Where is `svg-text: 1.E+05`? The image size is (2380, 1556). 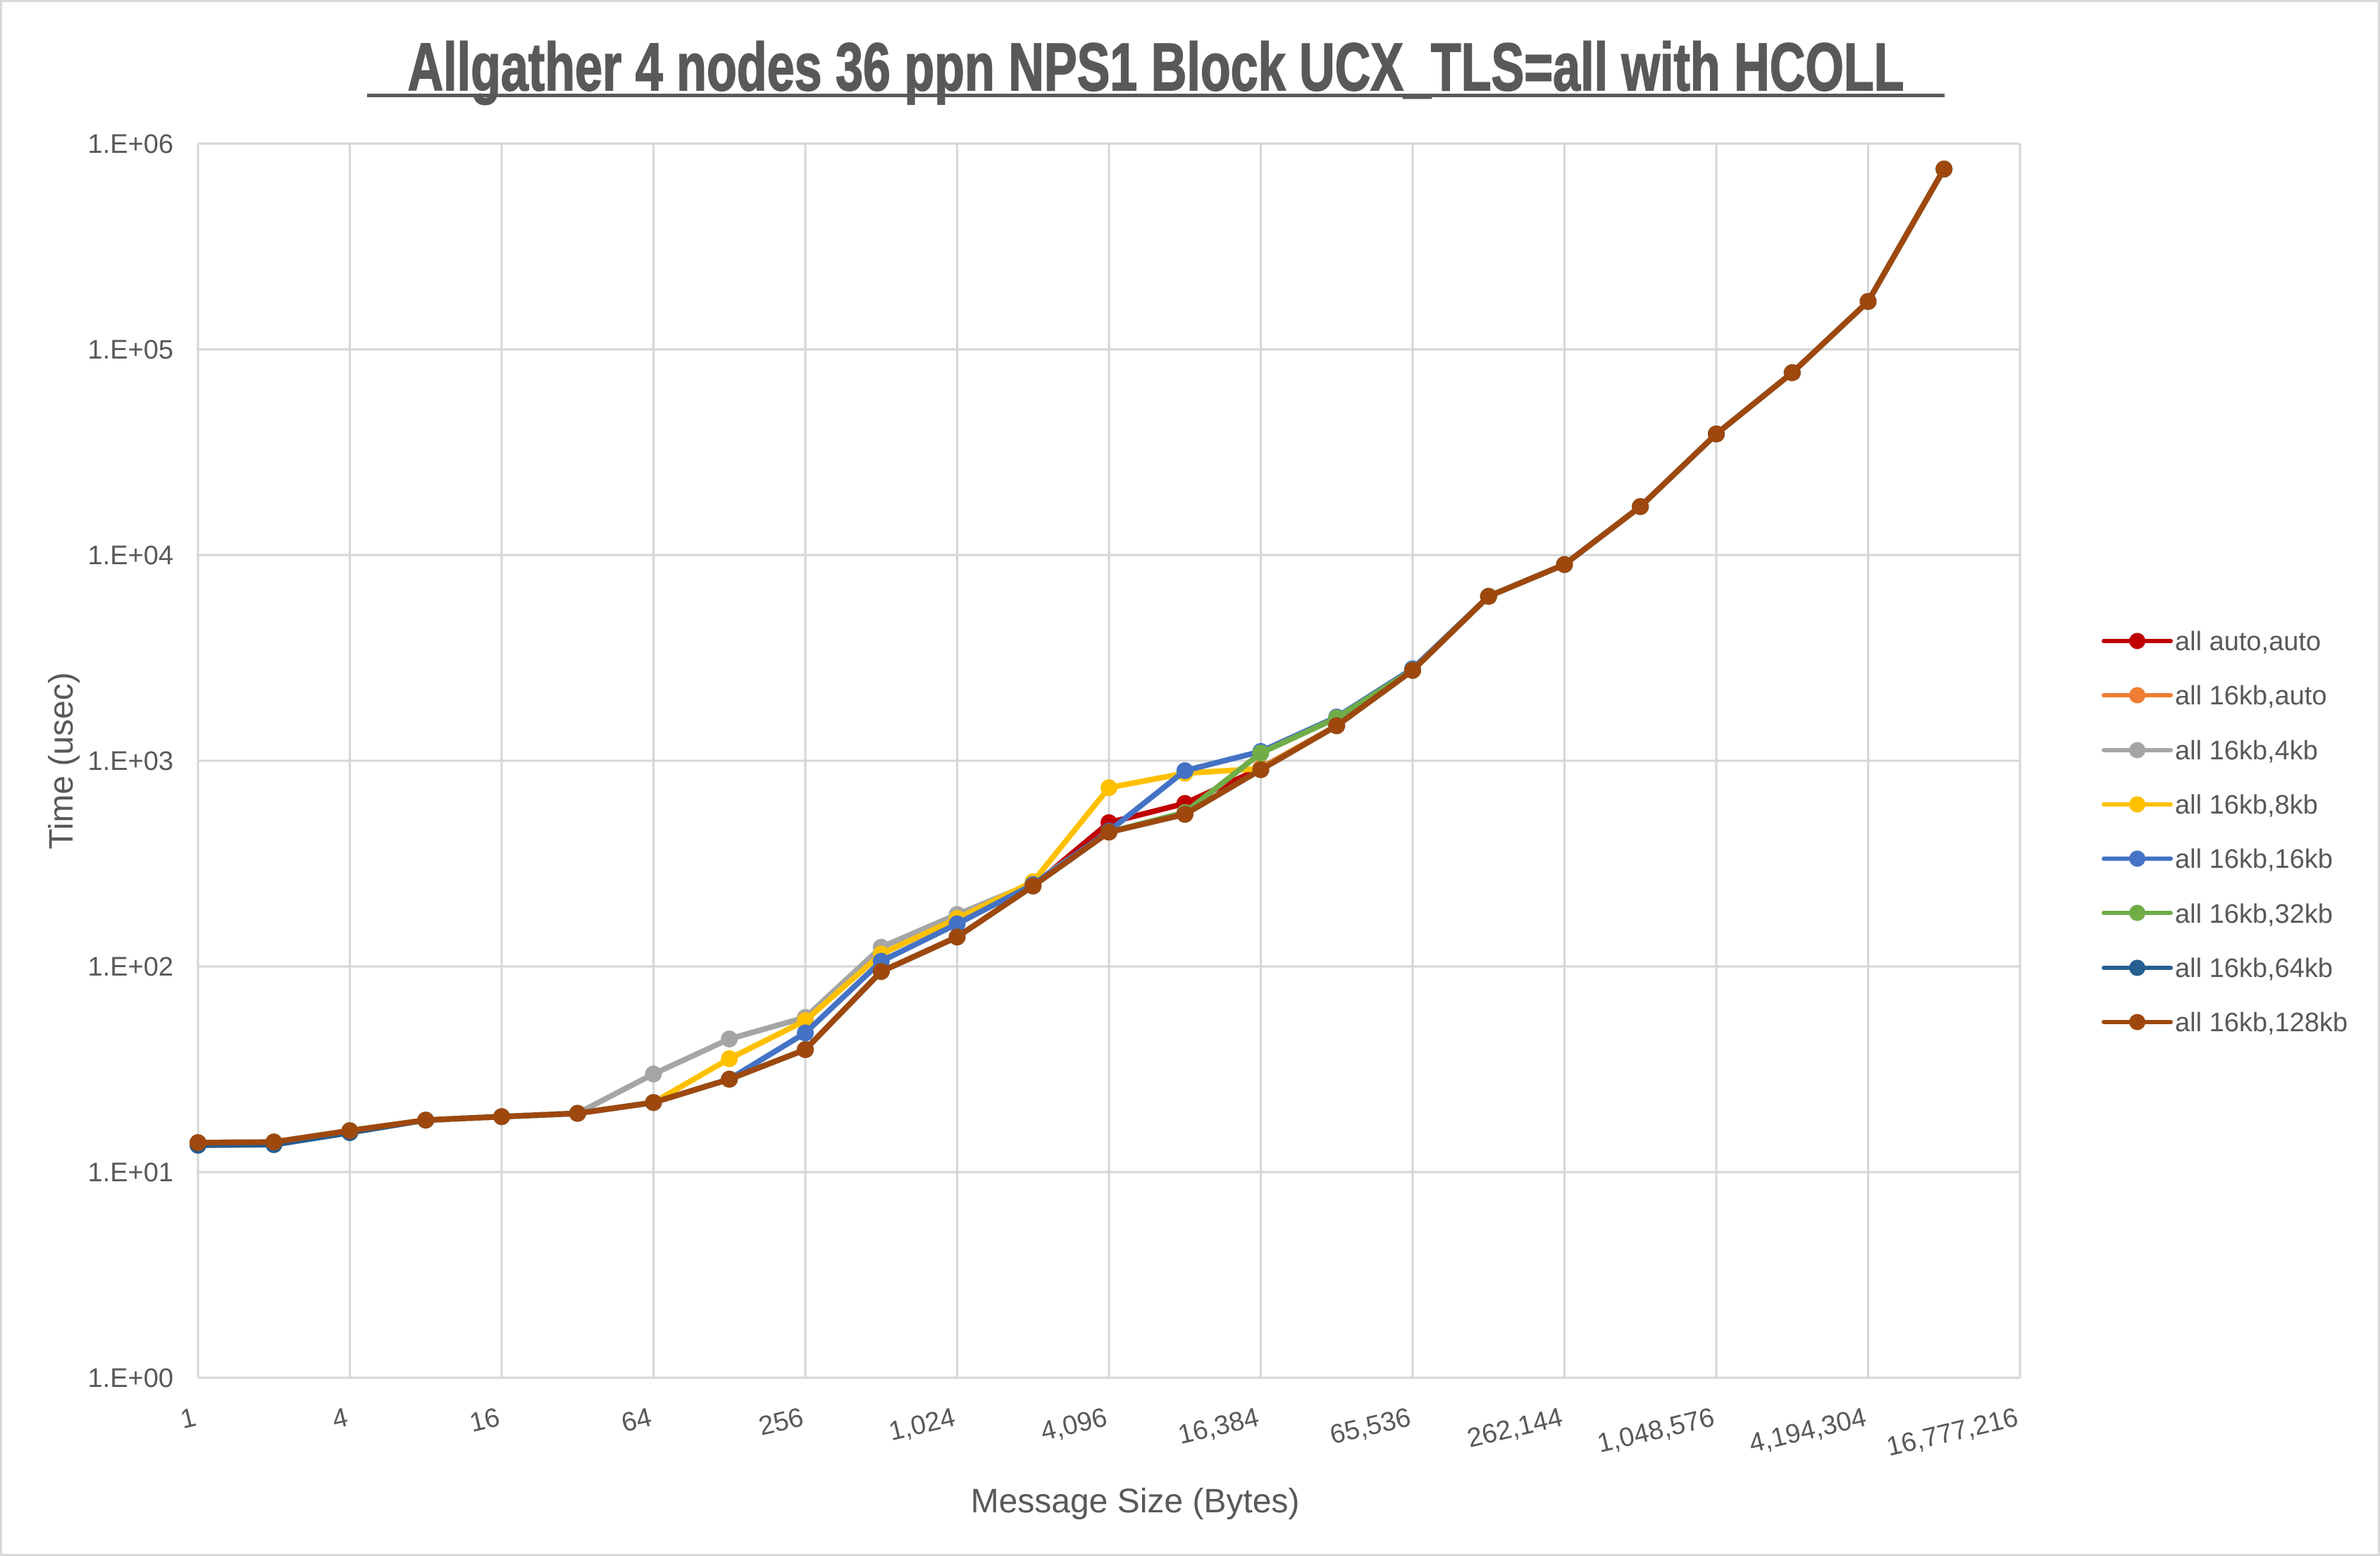
svg-text: 1.E+05 is located at coordinates (131, 350).